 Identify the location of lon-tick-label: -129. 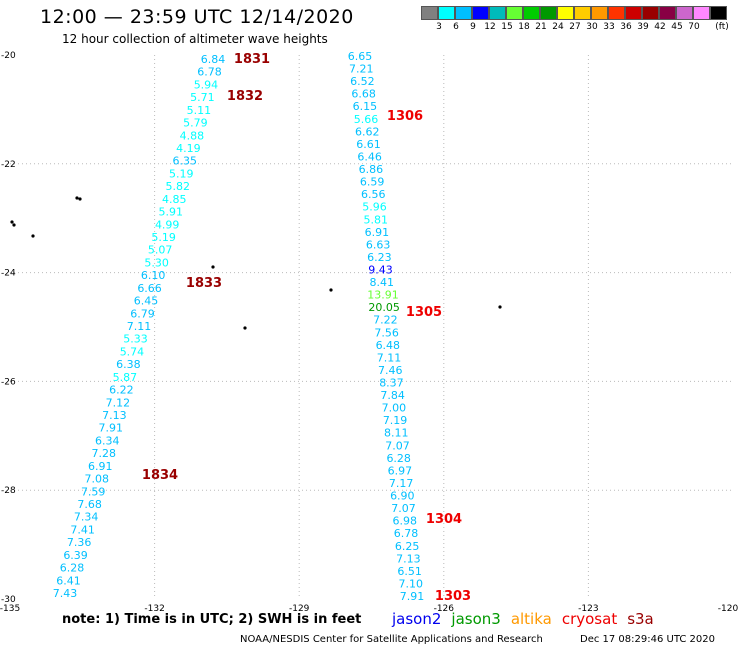
(299, 609).